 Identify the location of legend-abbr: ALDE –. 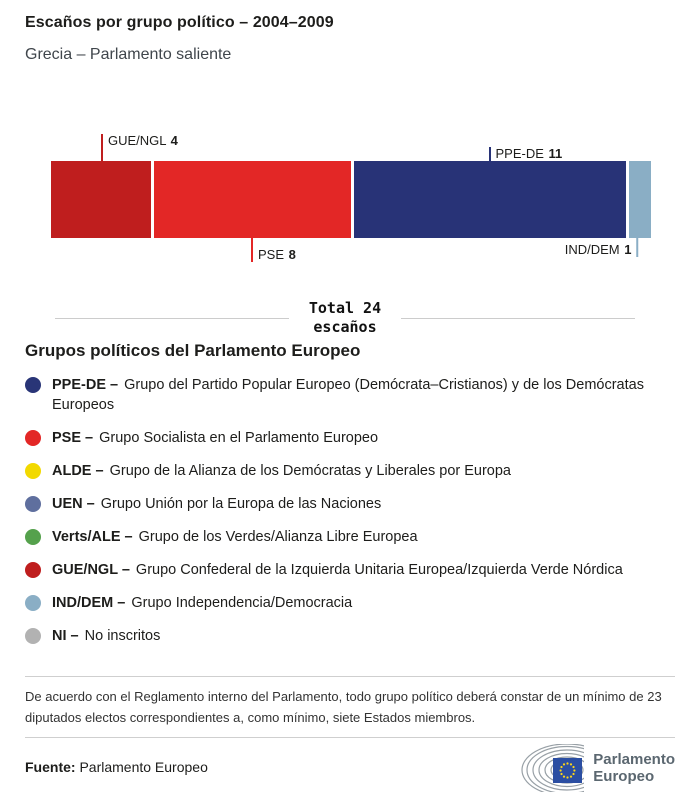
(78, 471).